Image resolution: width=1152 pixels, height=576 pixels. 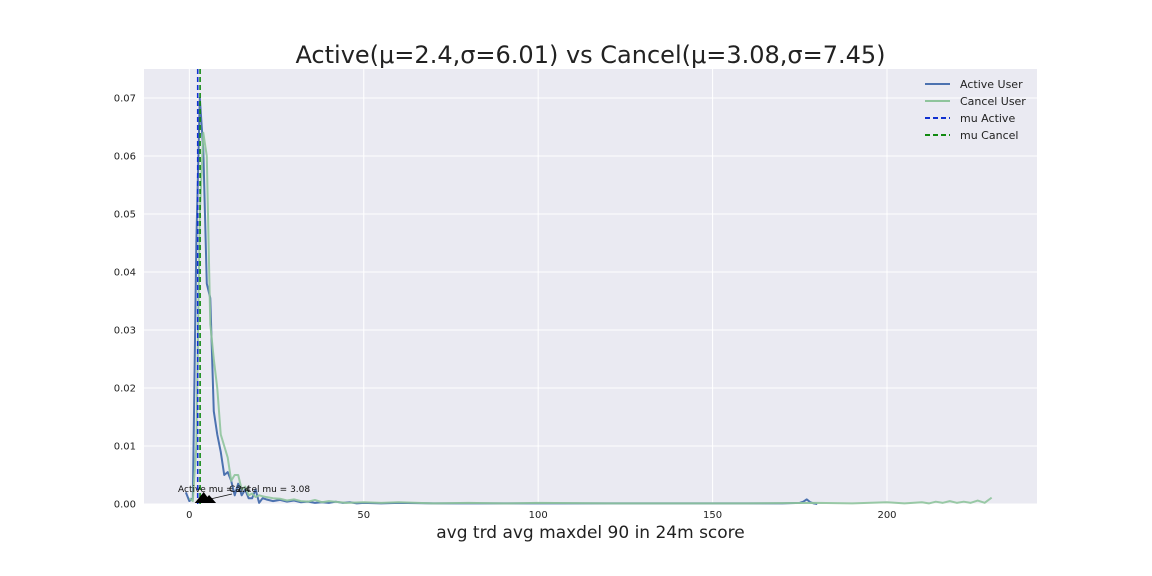 What do you see at coordinates (125, 505) in the screenshot?
I see `y-tick-label: 0.00` at bounding box center [125, 505].